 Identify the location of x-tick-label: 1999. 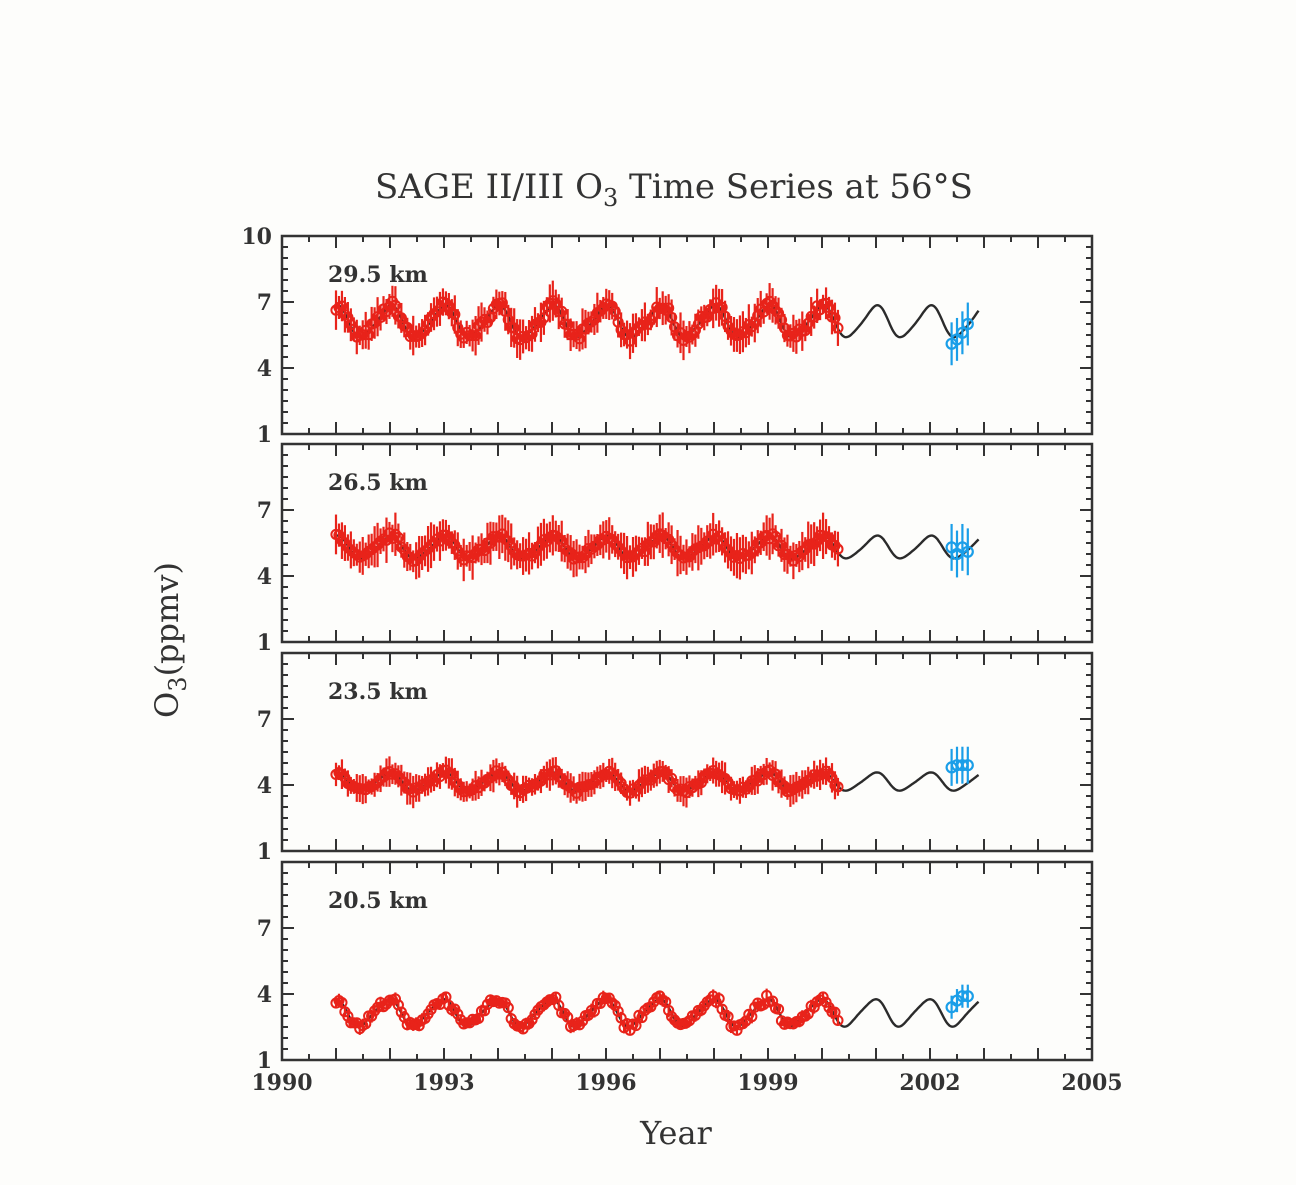
(767, 1083).